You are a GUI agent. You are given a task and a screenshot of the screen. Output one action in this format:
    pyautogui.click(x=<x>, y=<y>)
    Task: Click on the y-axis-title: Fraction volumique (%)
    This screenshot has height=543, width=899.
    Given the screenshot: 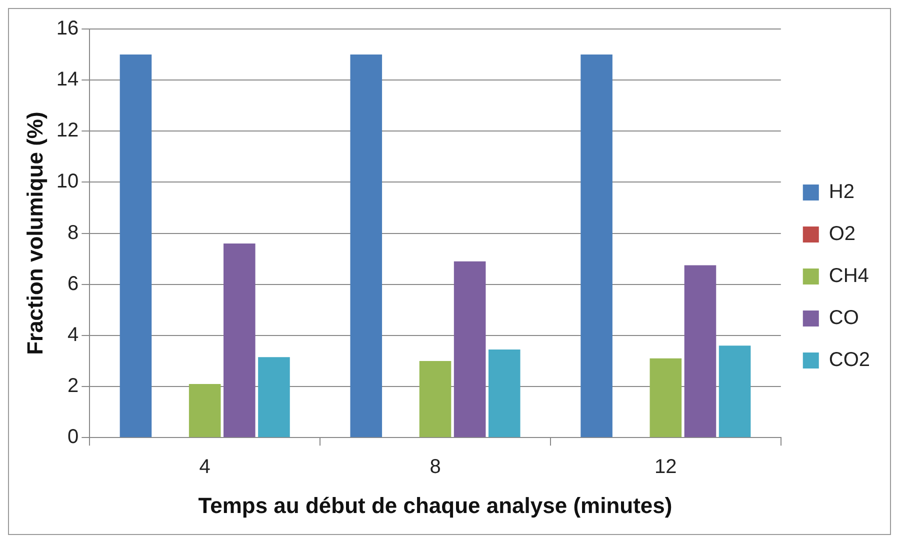 What is the action you would take?
    pyautogui.click(x=35, y=233)
    